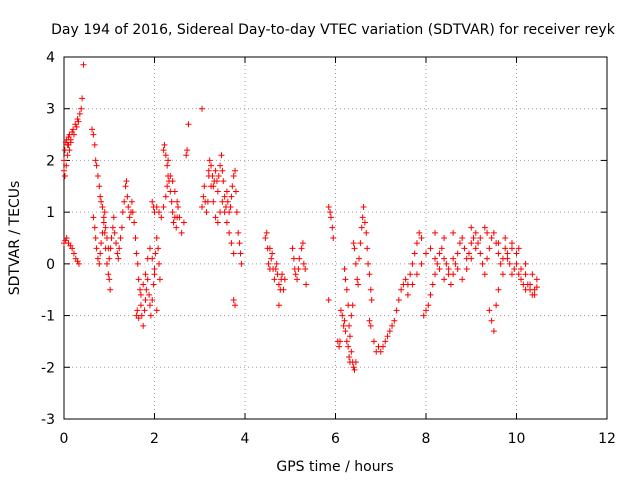 This screenshot has width=640, height=480. I want to click on x-tick-label: 4, so click(245, 439).